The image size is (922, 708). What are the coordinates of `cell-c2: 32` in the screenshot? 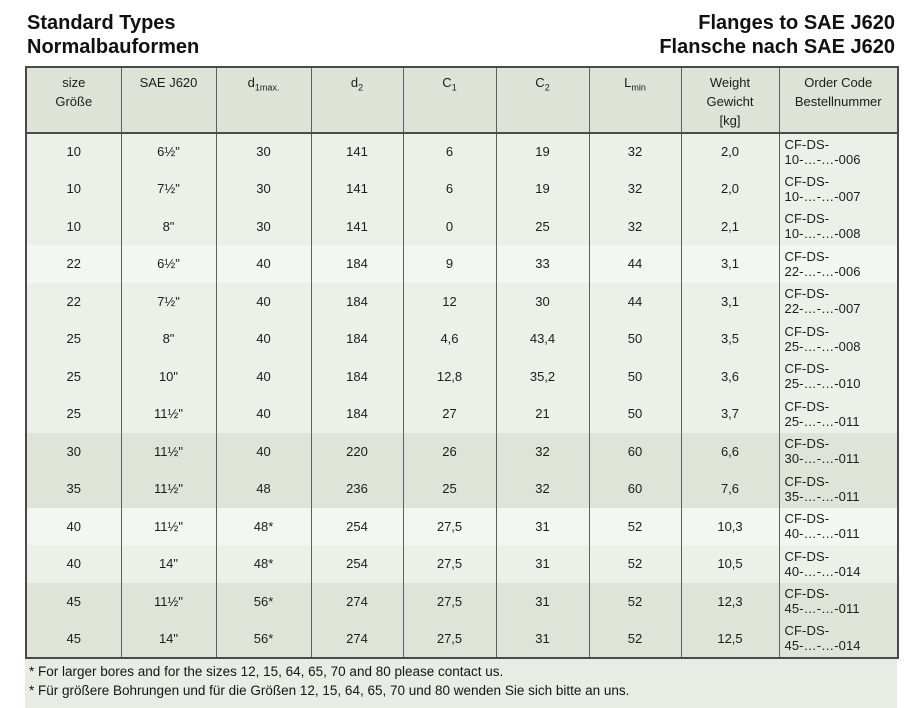 It's located at (542, 489).